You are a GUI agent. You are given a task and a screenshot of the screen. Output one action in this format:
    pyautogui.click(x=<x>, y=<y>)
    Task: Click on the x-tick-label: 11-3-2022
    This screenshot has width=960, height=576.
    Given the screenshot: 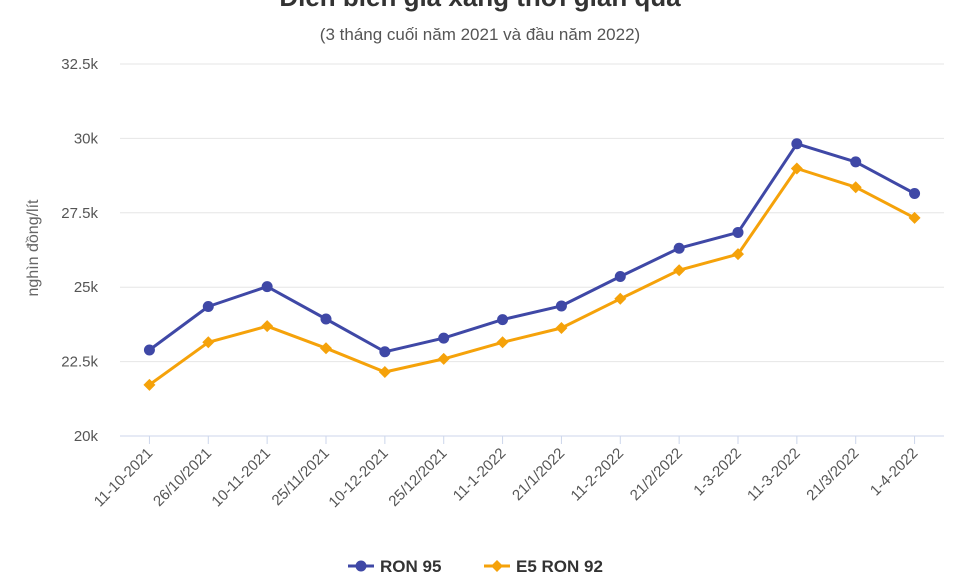 What is the action you would take?
    pyautogui.click(x=774, y=475)
    